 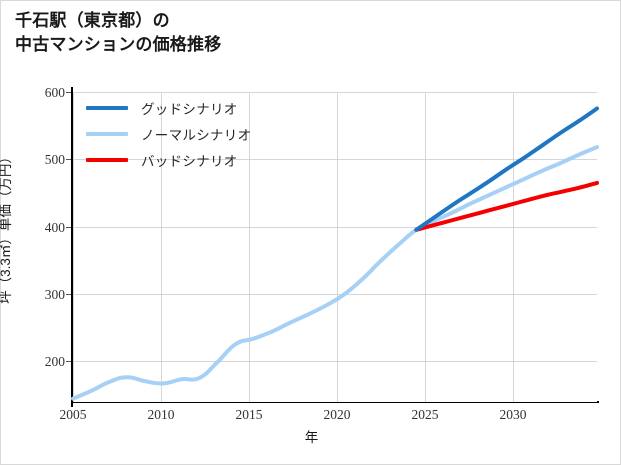 What do you see at coordinates (19, 247) in the screenshot?
I see `y-axis-title-host: 坪（3.3㎡）単価（万円）` at bounding box center [19, 247].